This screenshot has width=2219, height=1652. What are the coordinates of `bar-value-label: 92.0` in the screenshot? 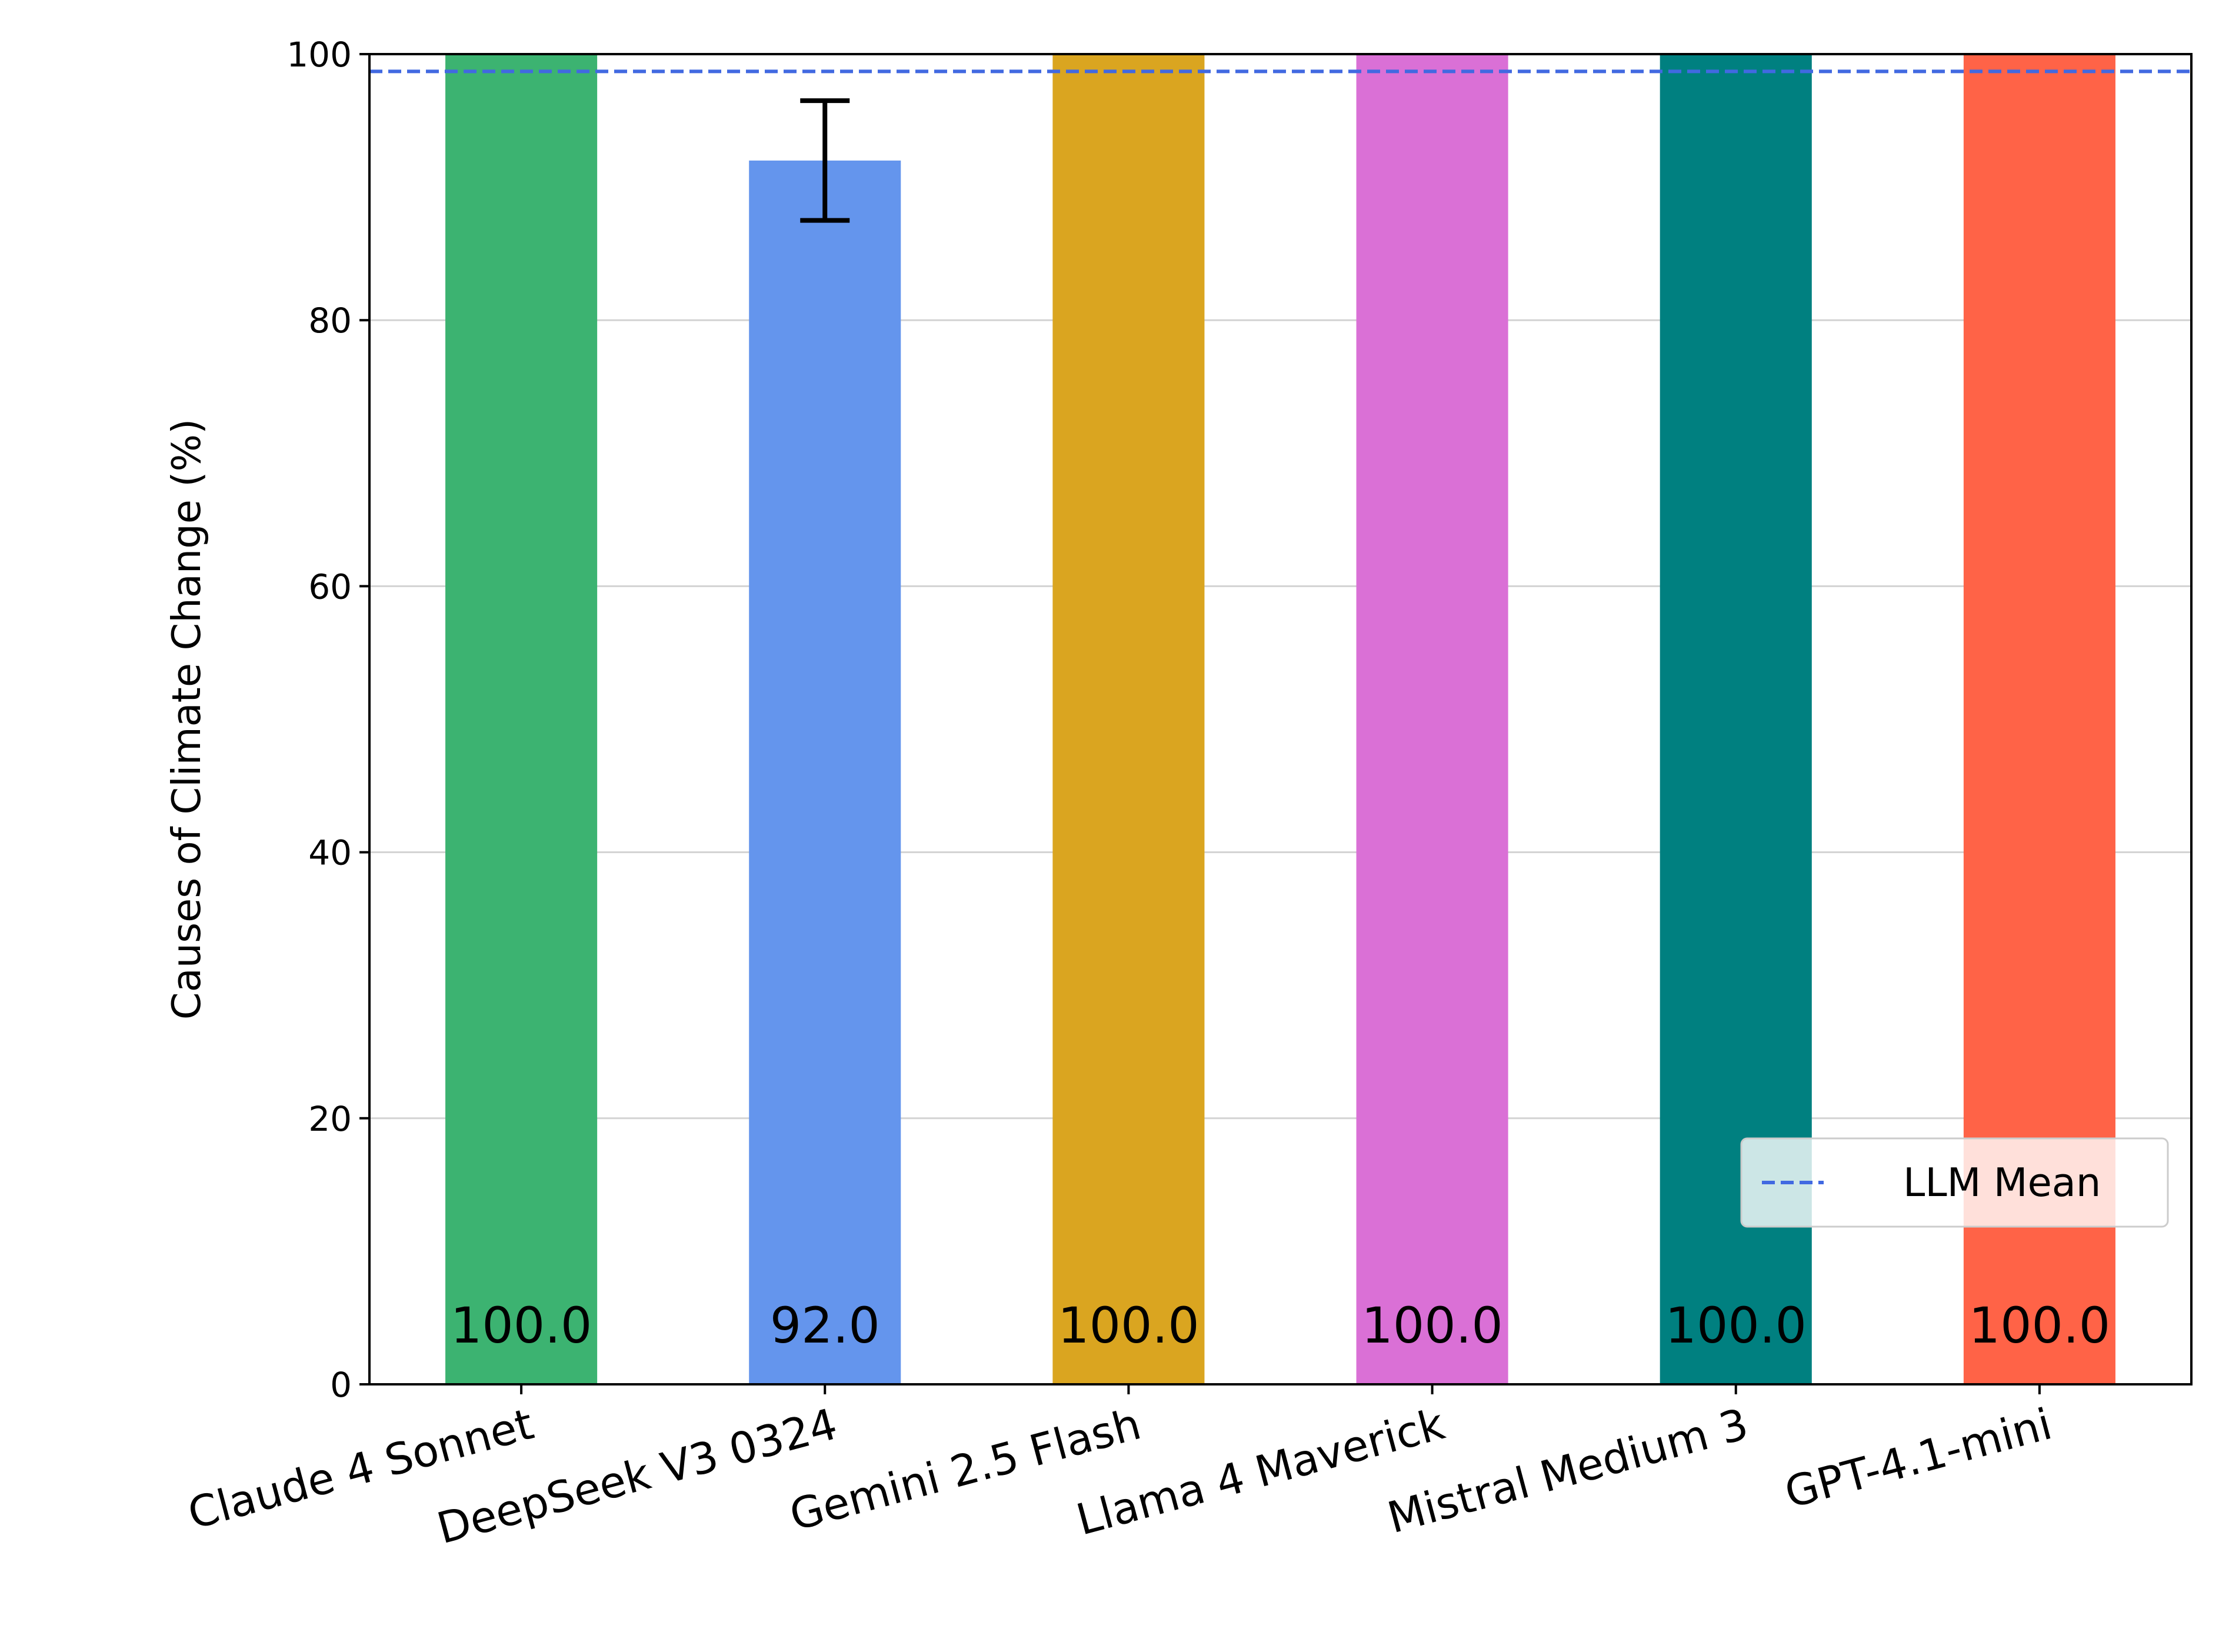 It's located at (825, 1325).